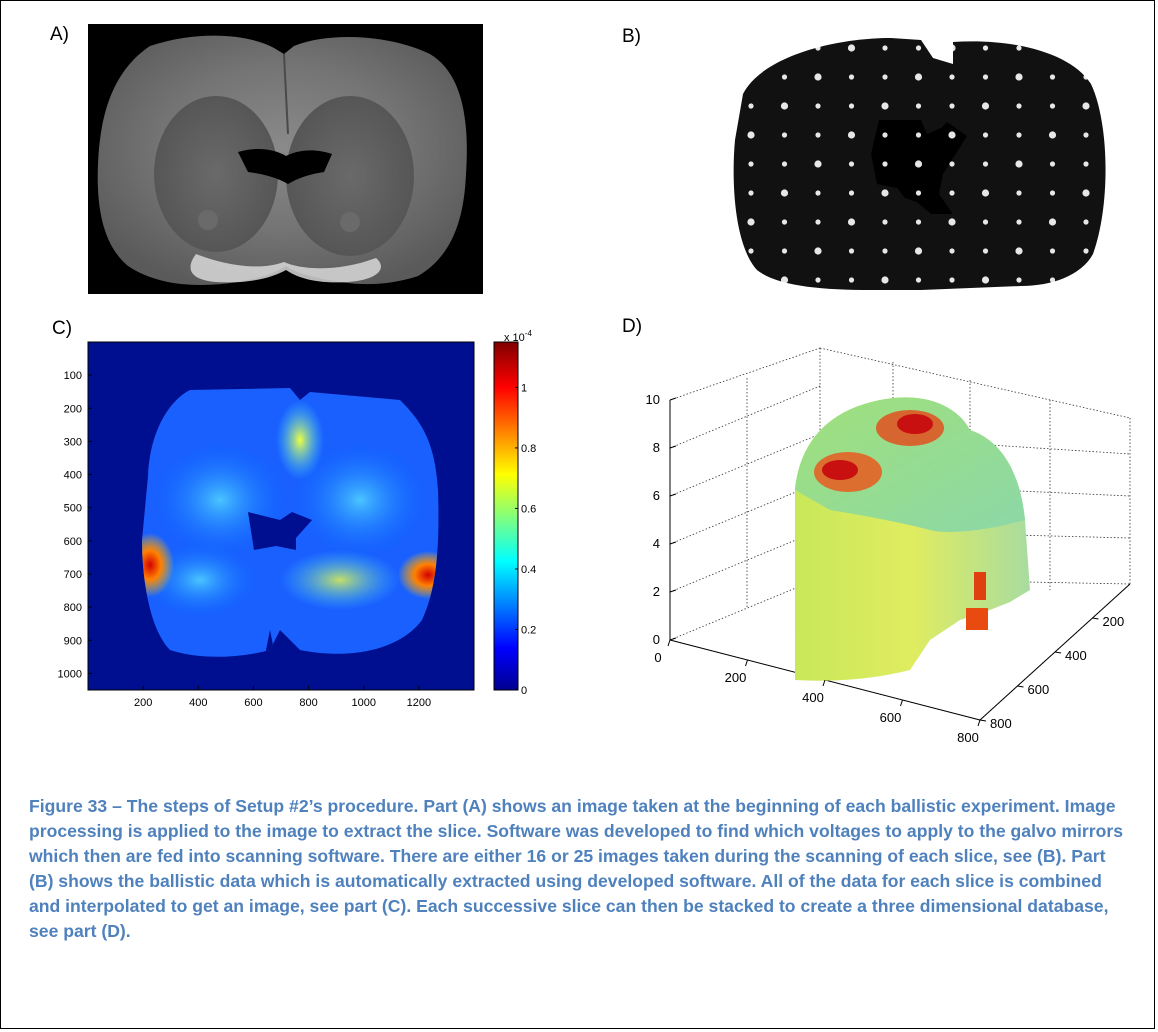  I want to click on y-tick-label: 800, so click(73, 608).